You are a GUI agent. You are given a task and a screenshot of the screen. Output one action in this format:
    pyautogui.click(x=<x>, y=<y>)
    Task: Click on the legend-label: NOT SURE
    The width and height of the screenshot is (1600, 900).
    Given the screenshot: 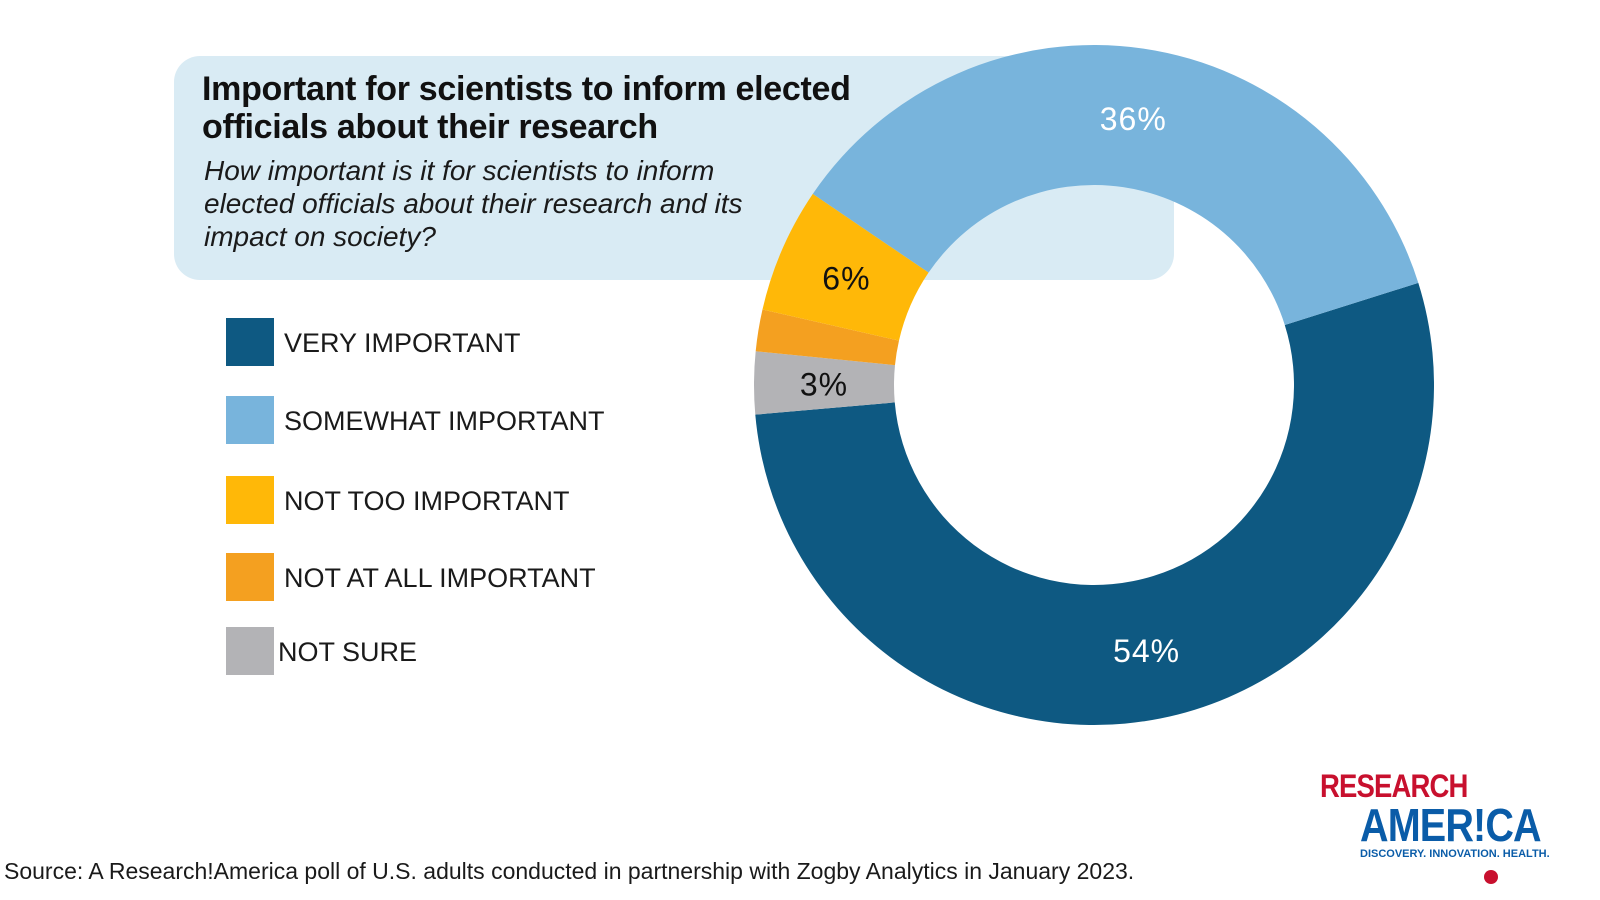 What is the action you would take?
    pyautogui.click(x=348, y=652)
    